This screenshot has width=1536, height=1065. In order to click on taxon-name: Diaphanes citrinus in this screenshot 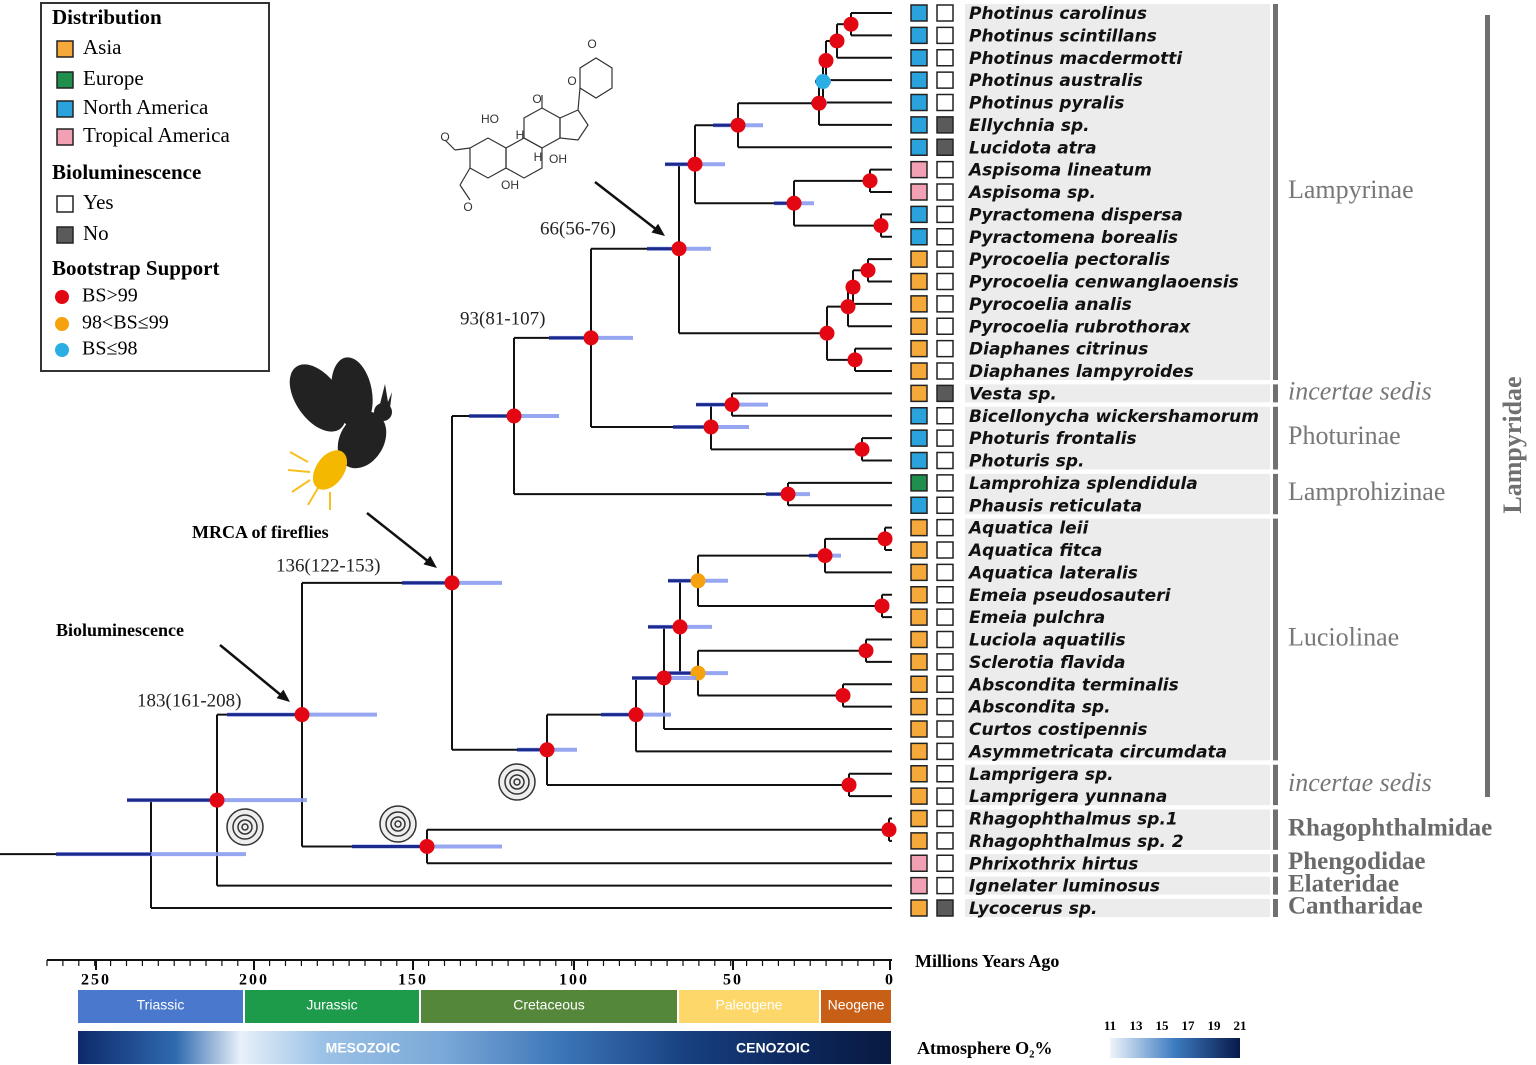, I will do `click(1058, 350)`.